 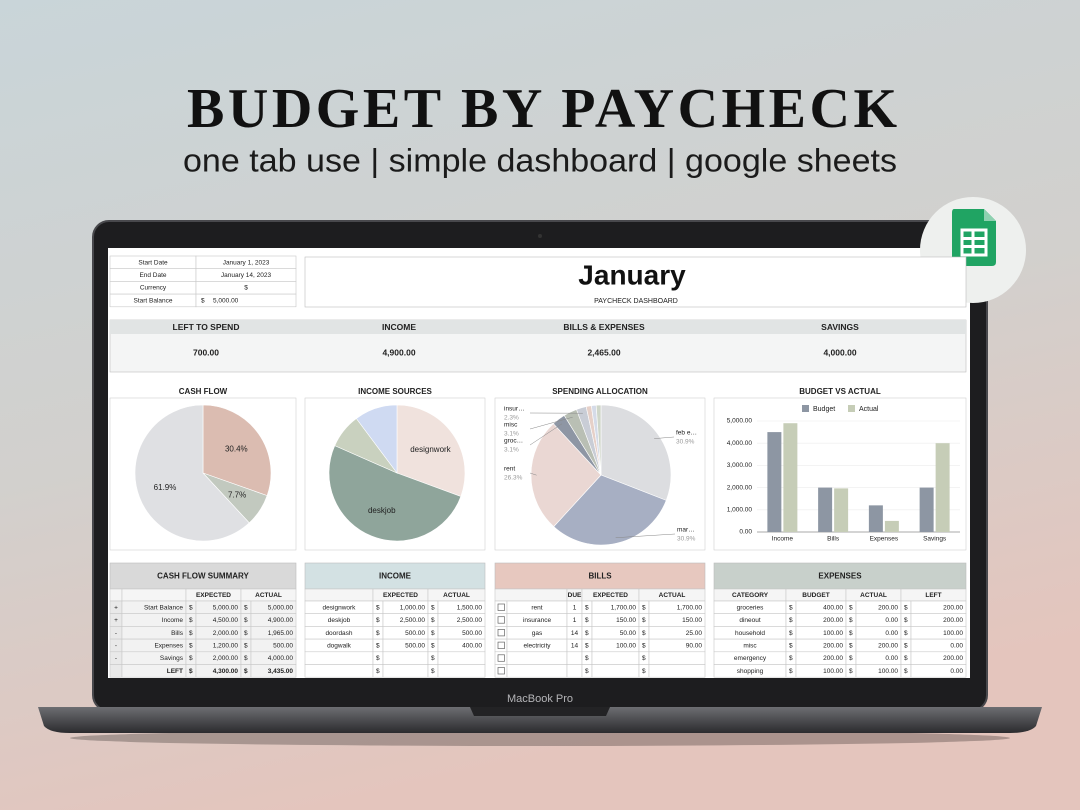 What do you see at coordinates (339, 620) in the screenshot?
I see `table-cell: deskjob` at bounding box center [339, 620].